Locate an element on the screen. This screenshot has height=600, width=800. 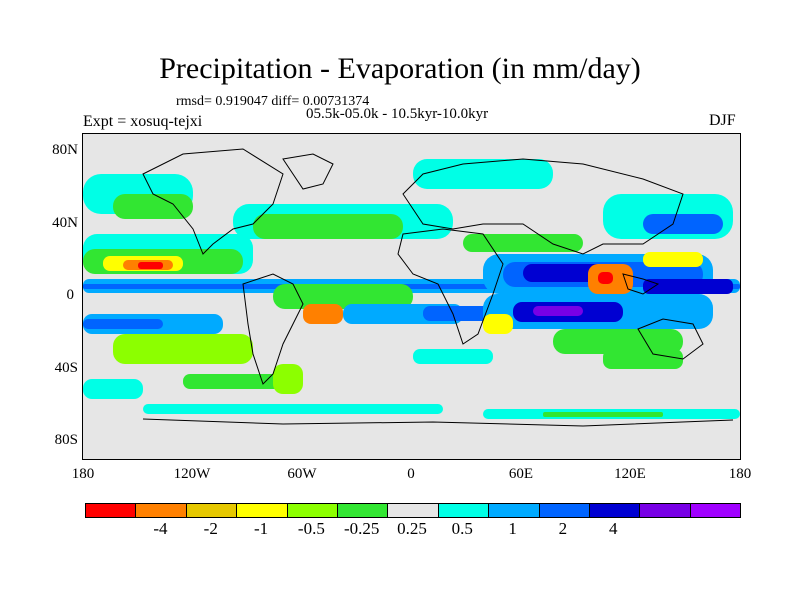
colorbar-label: 2 is located at coordinates (563, 528).